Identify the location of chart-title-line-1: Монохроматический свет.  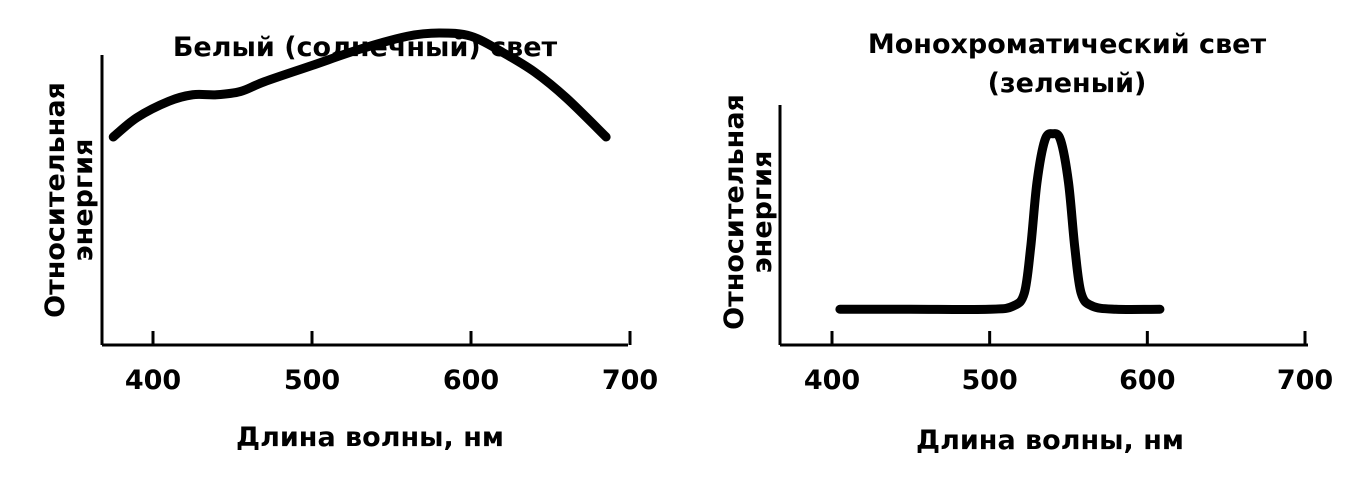
(1067, 44).